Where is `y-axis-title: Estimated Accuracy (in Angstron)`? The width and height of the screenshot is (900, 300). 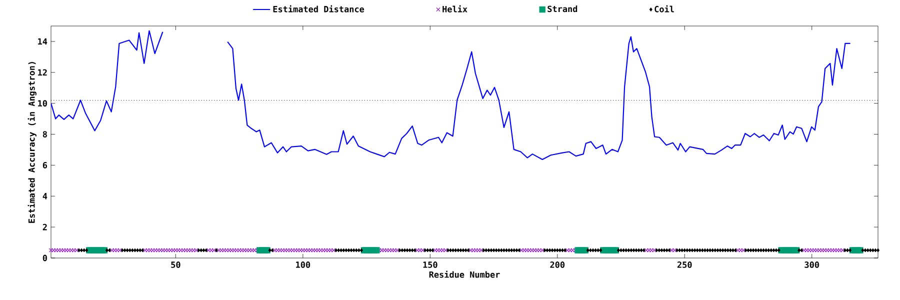
y-axis-title: Estimated Accuracy (in Angstron) is located at coordinates (32, 142).